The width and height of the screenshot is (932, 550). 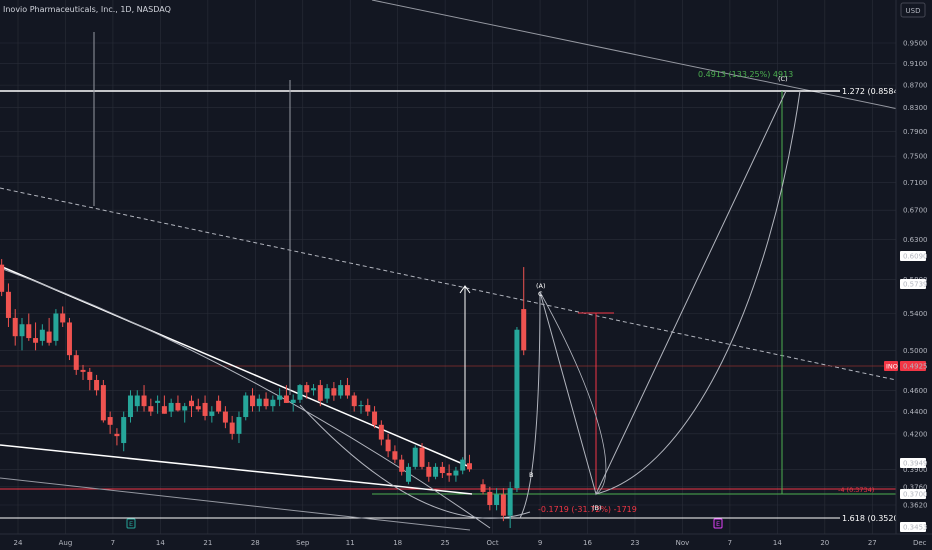 I want to click on currency-label: USD, so click(x=913, y=11).